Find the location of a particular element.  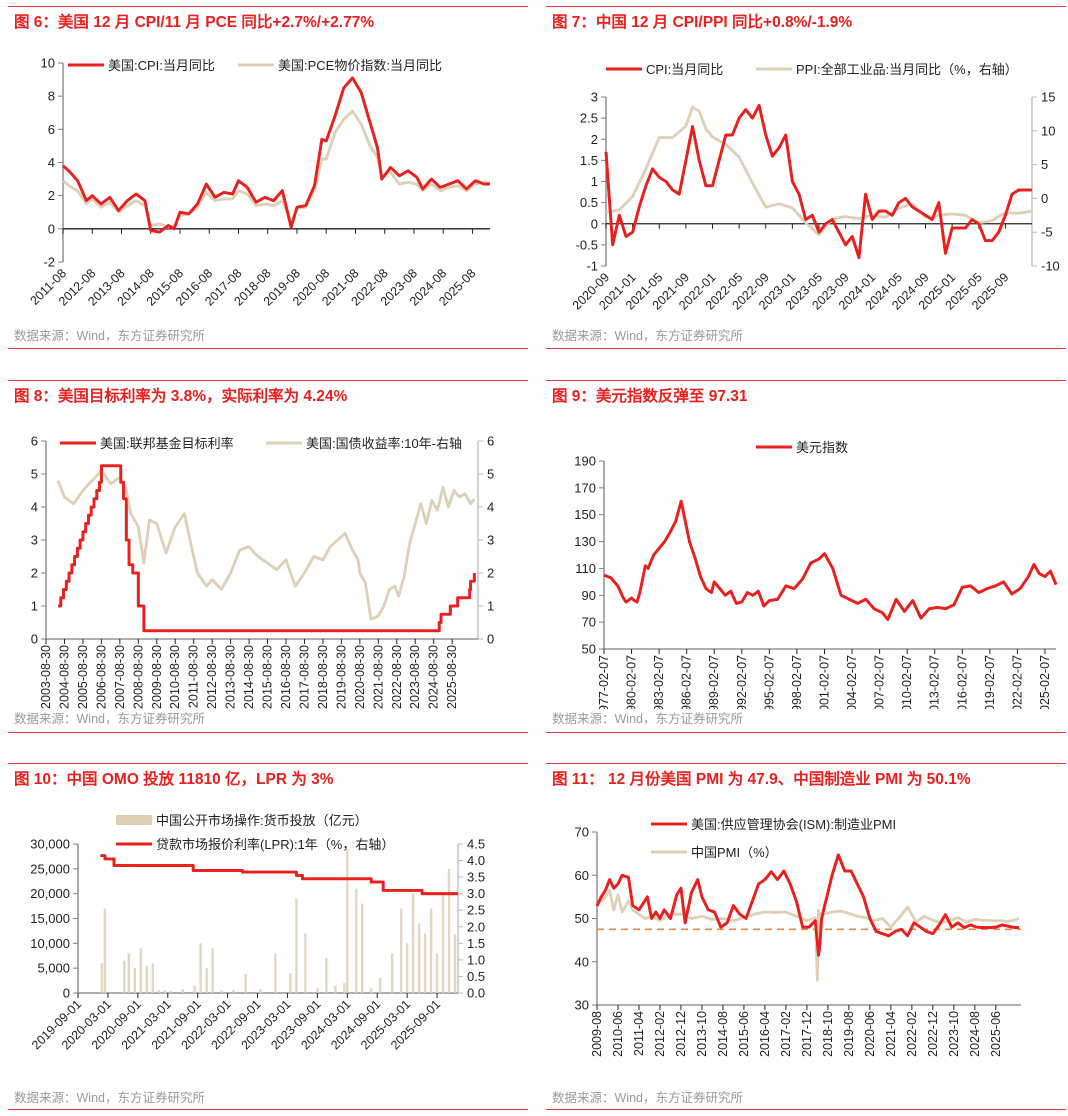

y-axis-left: 0 1 2 3 4 5 6 is located at coordinates (39, 540).